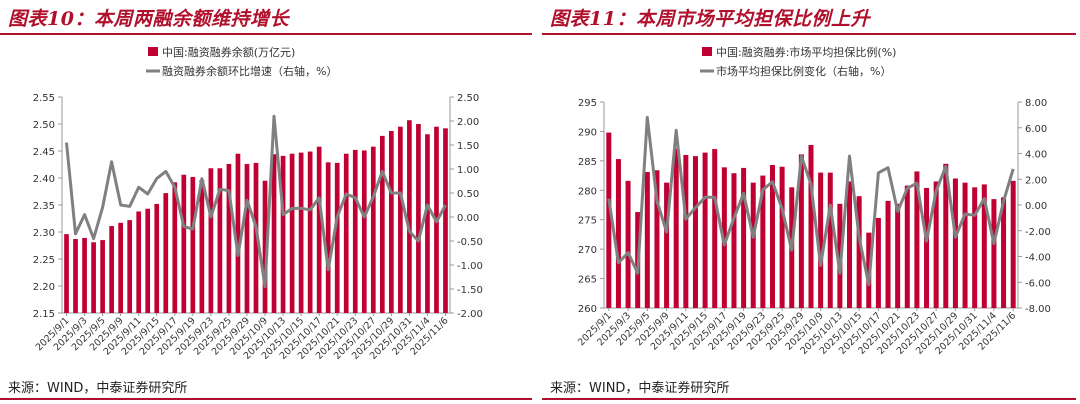 The height and width of the screenshot is (404, 1080). I want to click on y-left-tick-label: 270, so click(587, 250).